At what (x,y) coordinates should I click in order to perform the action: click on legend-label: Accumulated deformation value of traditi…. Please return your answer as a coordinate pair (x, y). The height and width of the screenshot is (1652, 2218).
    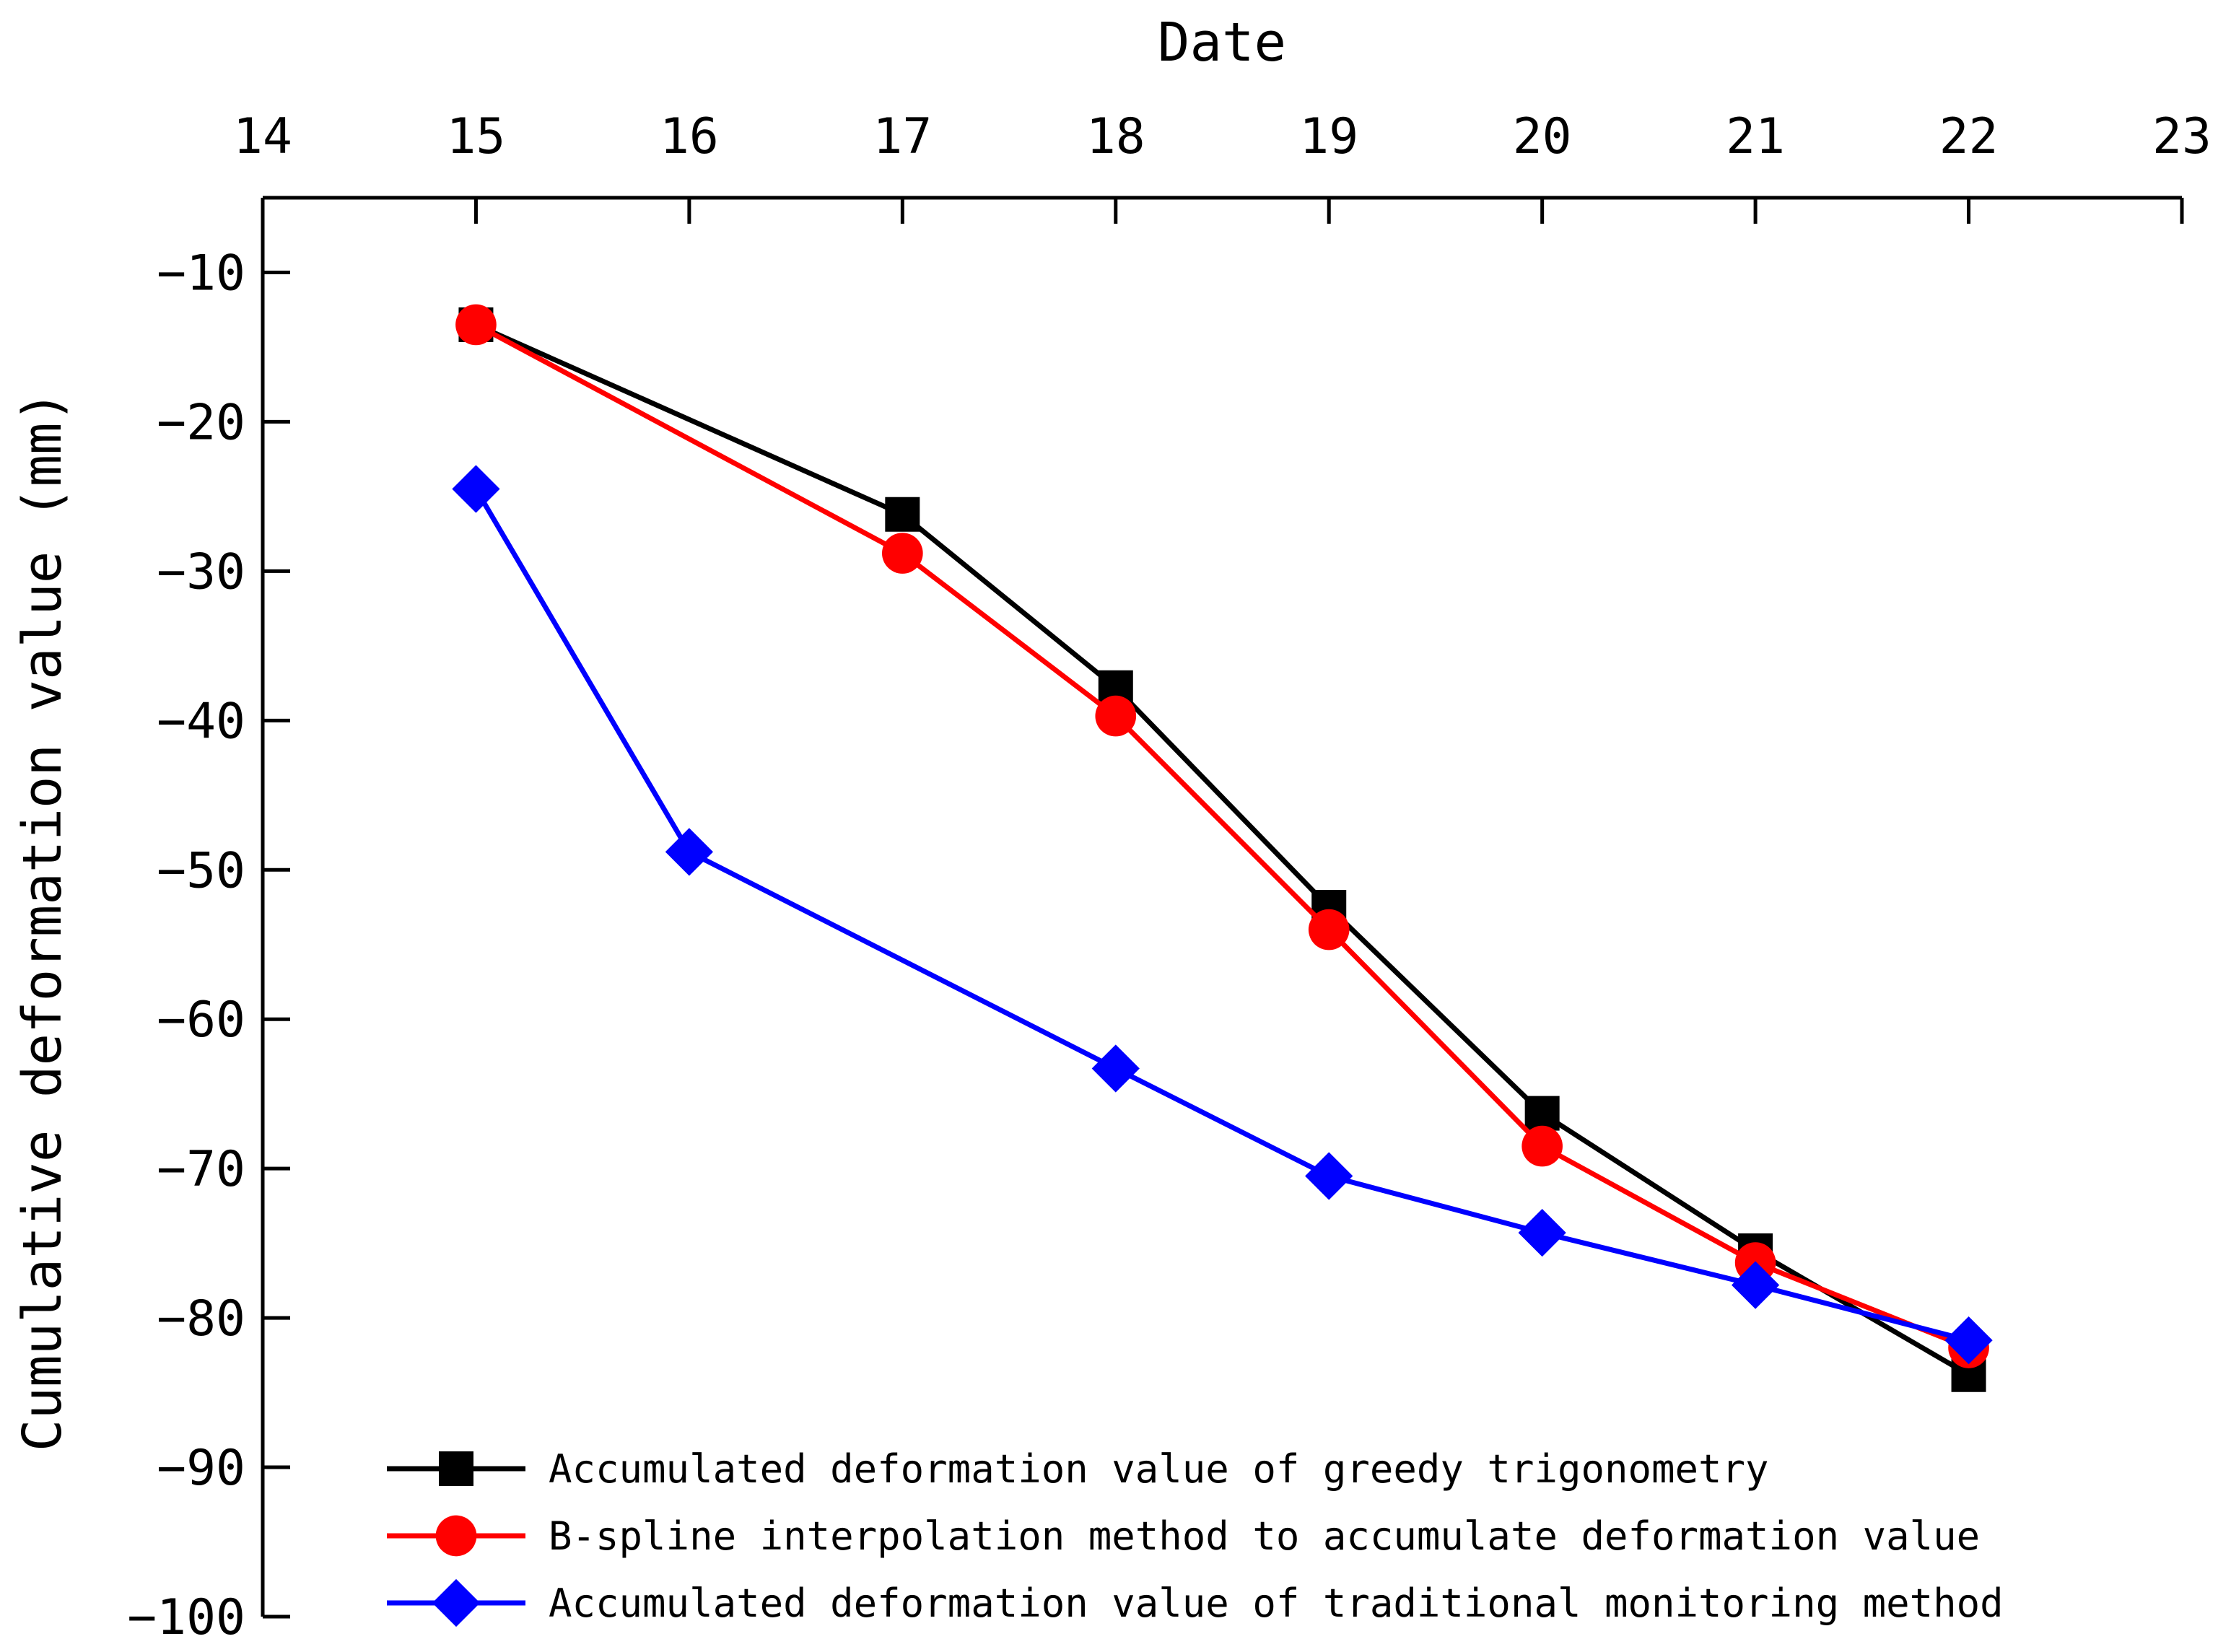
    Looking at the image, I should click on (1276, 1604).